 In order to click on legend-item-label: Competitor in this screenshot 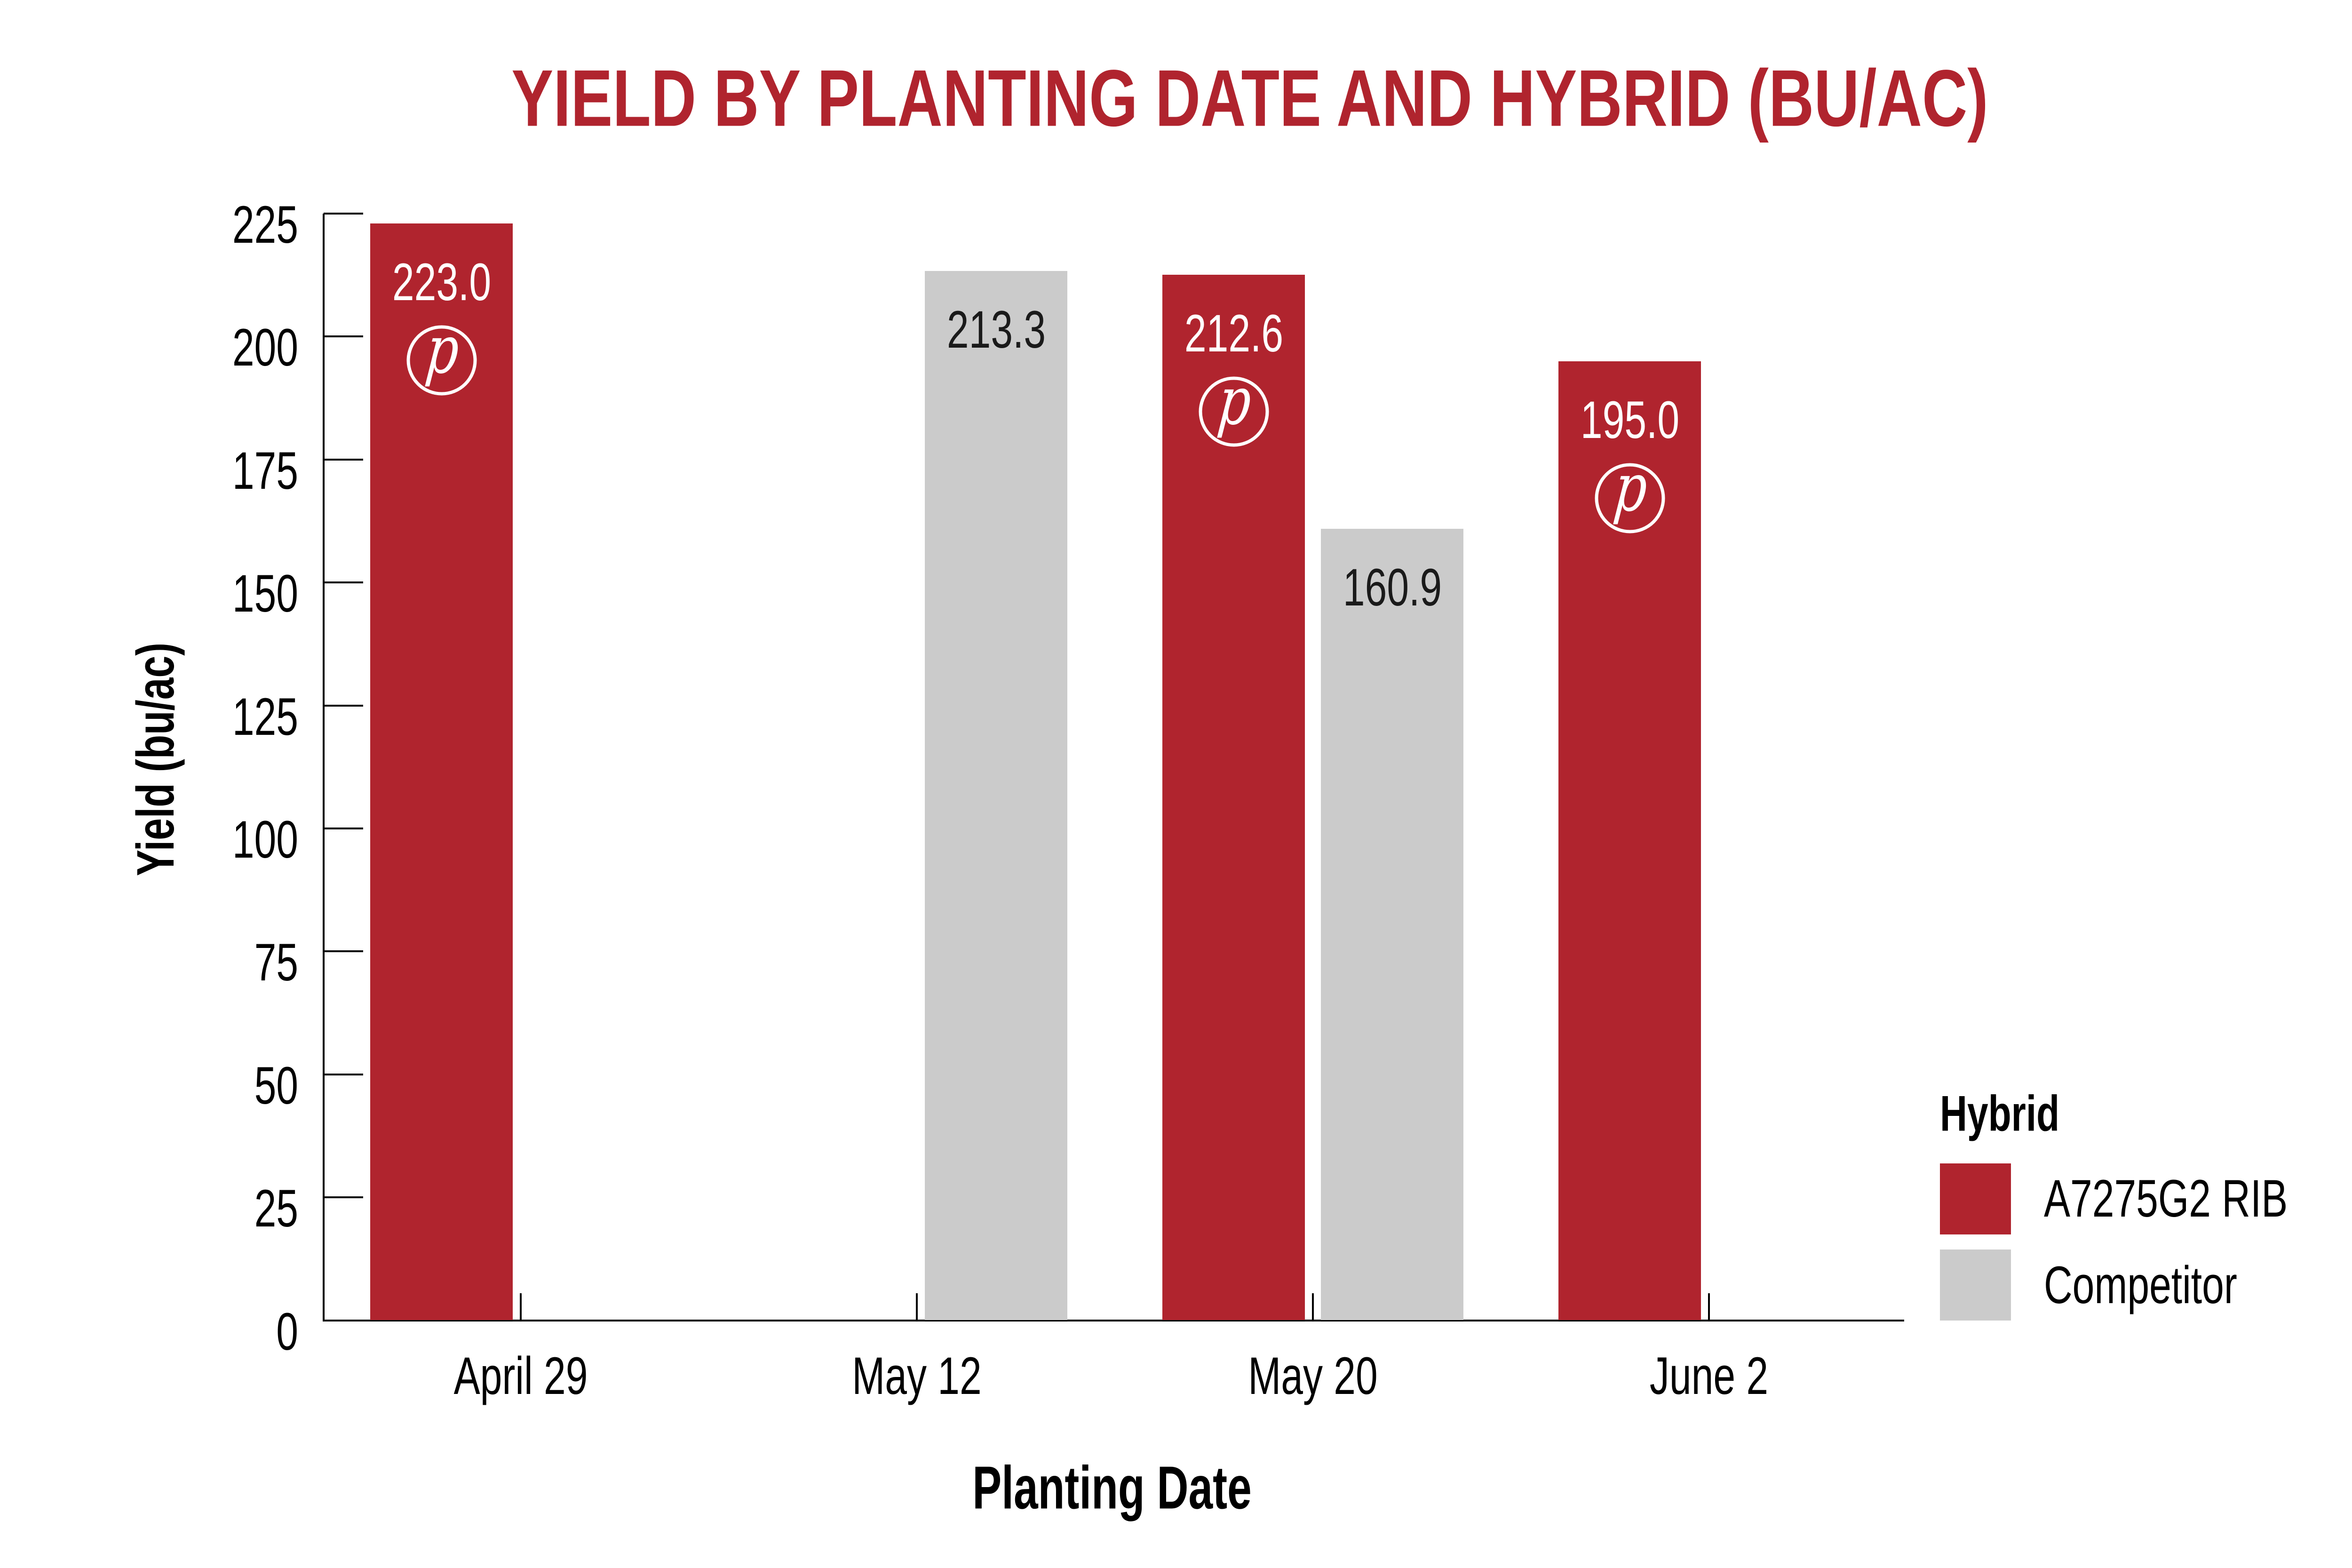, I will do `click(2140, 1285)`.